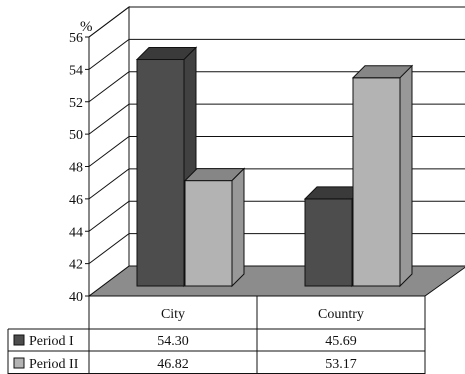 The height and width of the screenshot is (374, 465). What do you see at coordinates (341, 341) in the screenshot?
I see `table-value-cell: 45.69` at bounding box center [341, 341].